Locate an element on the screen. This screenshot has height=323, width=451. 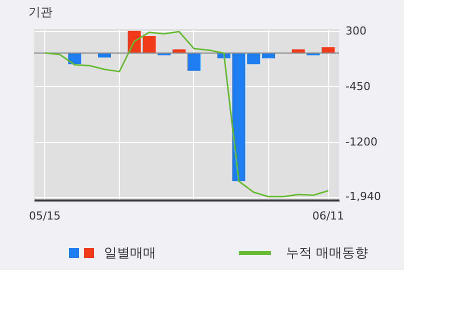
x-tick-label: 05/15 is located at coordinates (44, 216).